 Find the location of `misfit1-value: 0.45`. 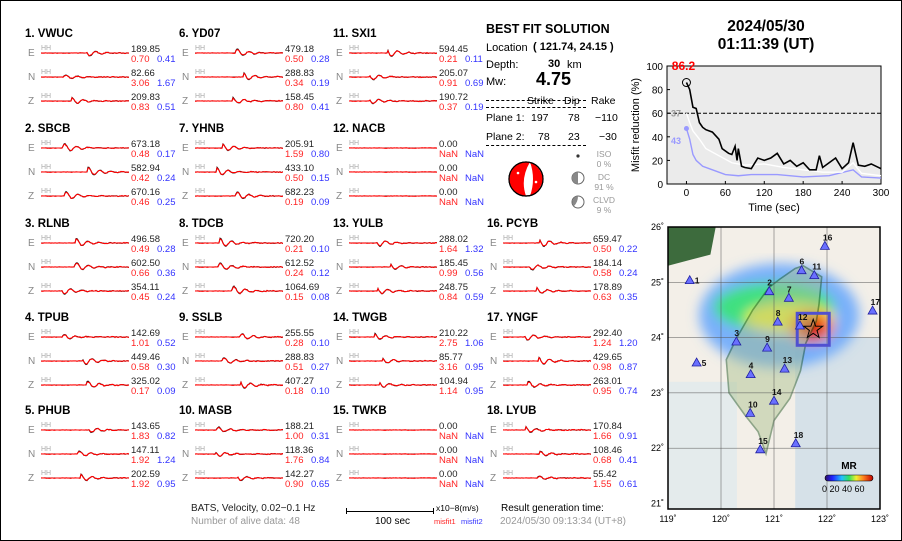

misfit1-value: 0.45 is located at coordinates (140, 297).